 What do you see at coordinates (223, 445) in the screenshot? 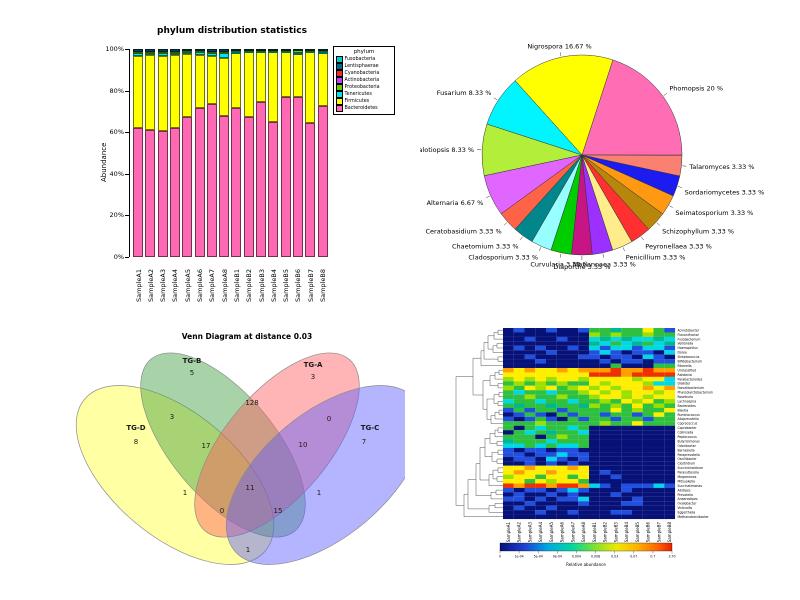
I see `venn-ellipse-tgb` at bounding box center [223, 445].